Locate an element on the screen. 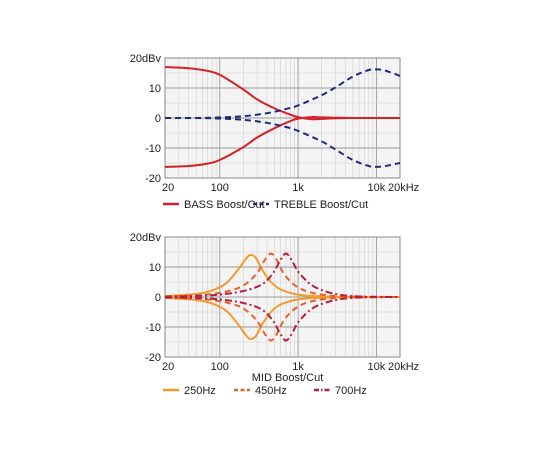  legend-label: 250Hz is located at coordinates (200, 391).